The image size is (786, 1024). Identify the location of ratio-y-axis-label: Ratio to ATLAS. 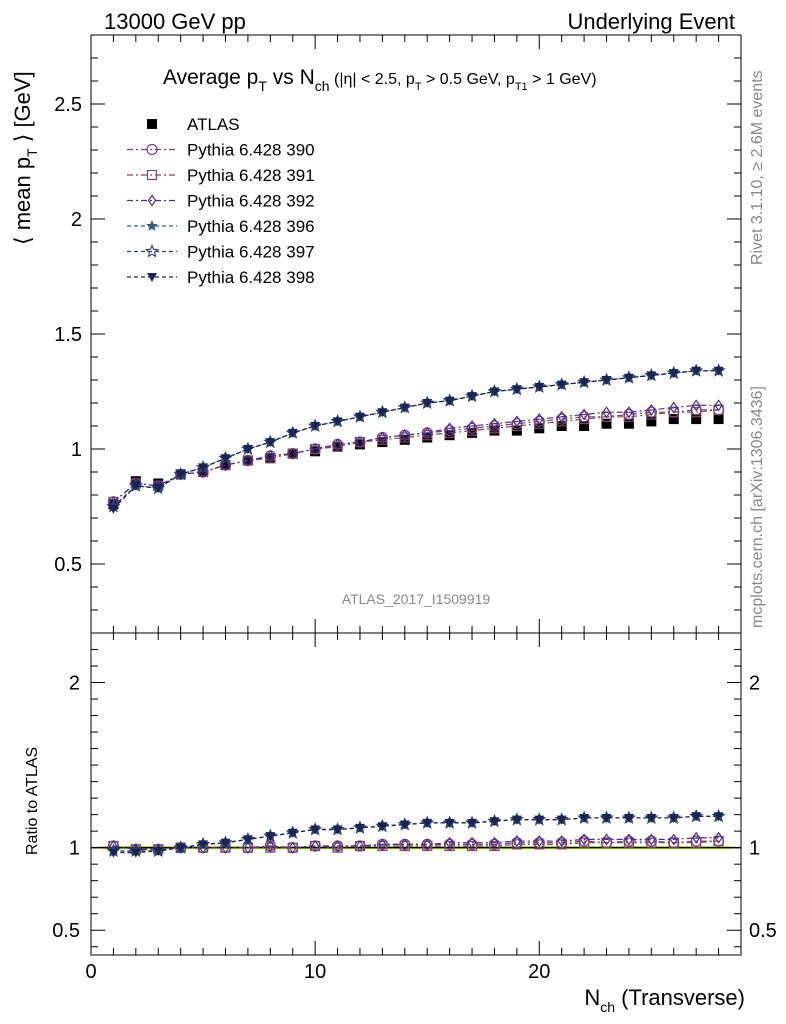
(32, 801).